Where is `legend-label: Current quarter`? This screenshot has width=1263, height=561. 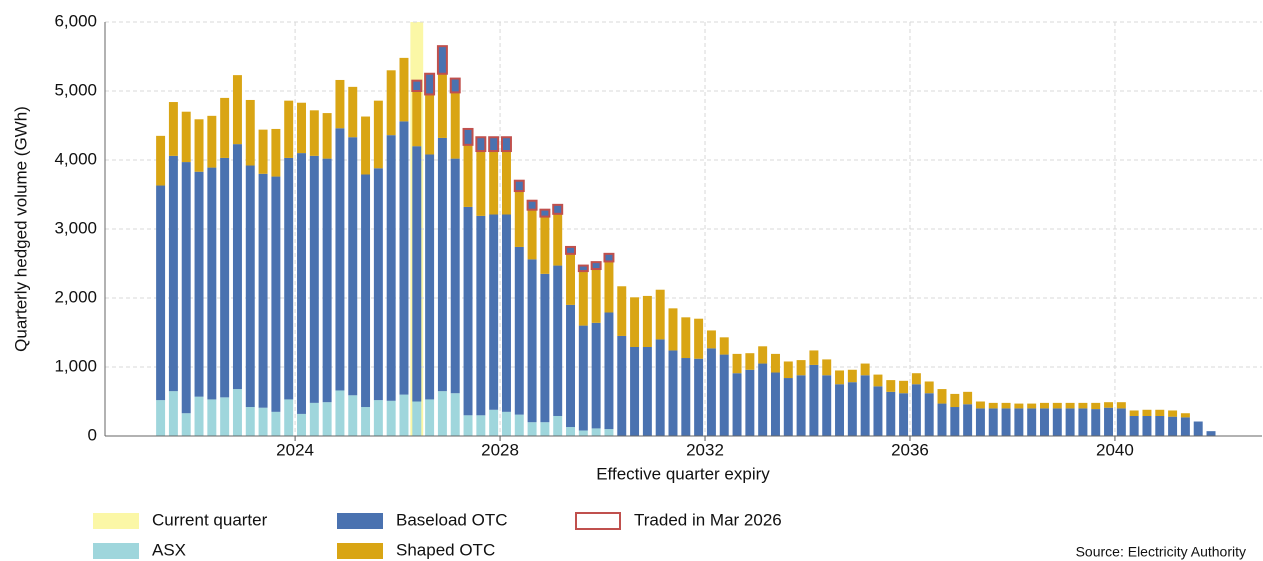 legend-label: Current quarter is located at coordinates (210, 519).